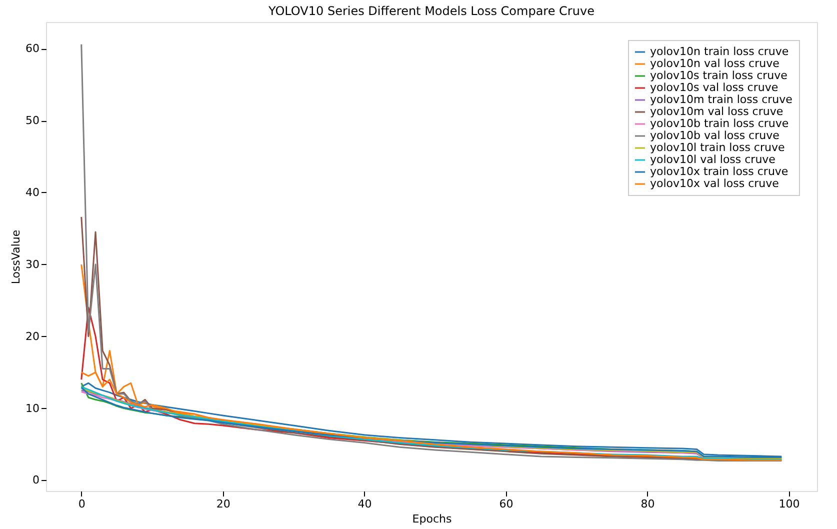 The width and height of the screenshot is (837, 529). I want to click on legend-label: yolov10s train loss cruve, so click(719, 75).